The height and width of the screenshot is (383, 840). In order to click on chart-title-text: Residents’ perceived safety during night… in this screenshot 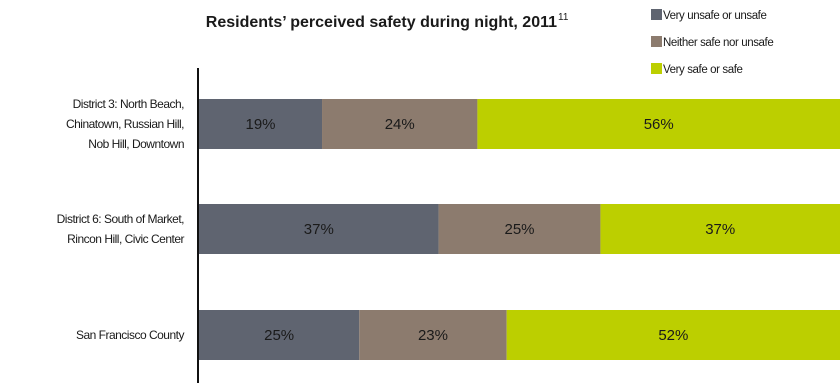, I will do `click(381, 22)`.